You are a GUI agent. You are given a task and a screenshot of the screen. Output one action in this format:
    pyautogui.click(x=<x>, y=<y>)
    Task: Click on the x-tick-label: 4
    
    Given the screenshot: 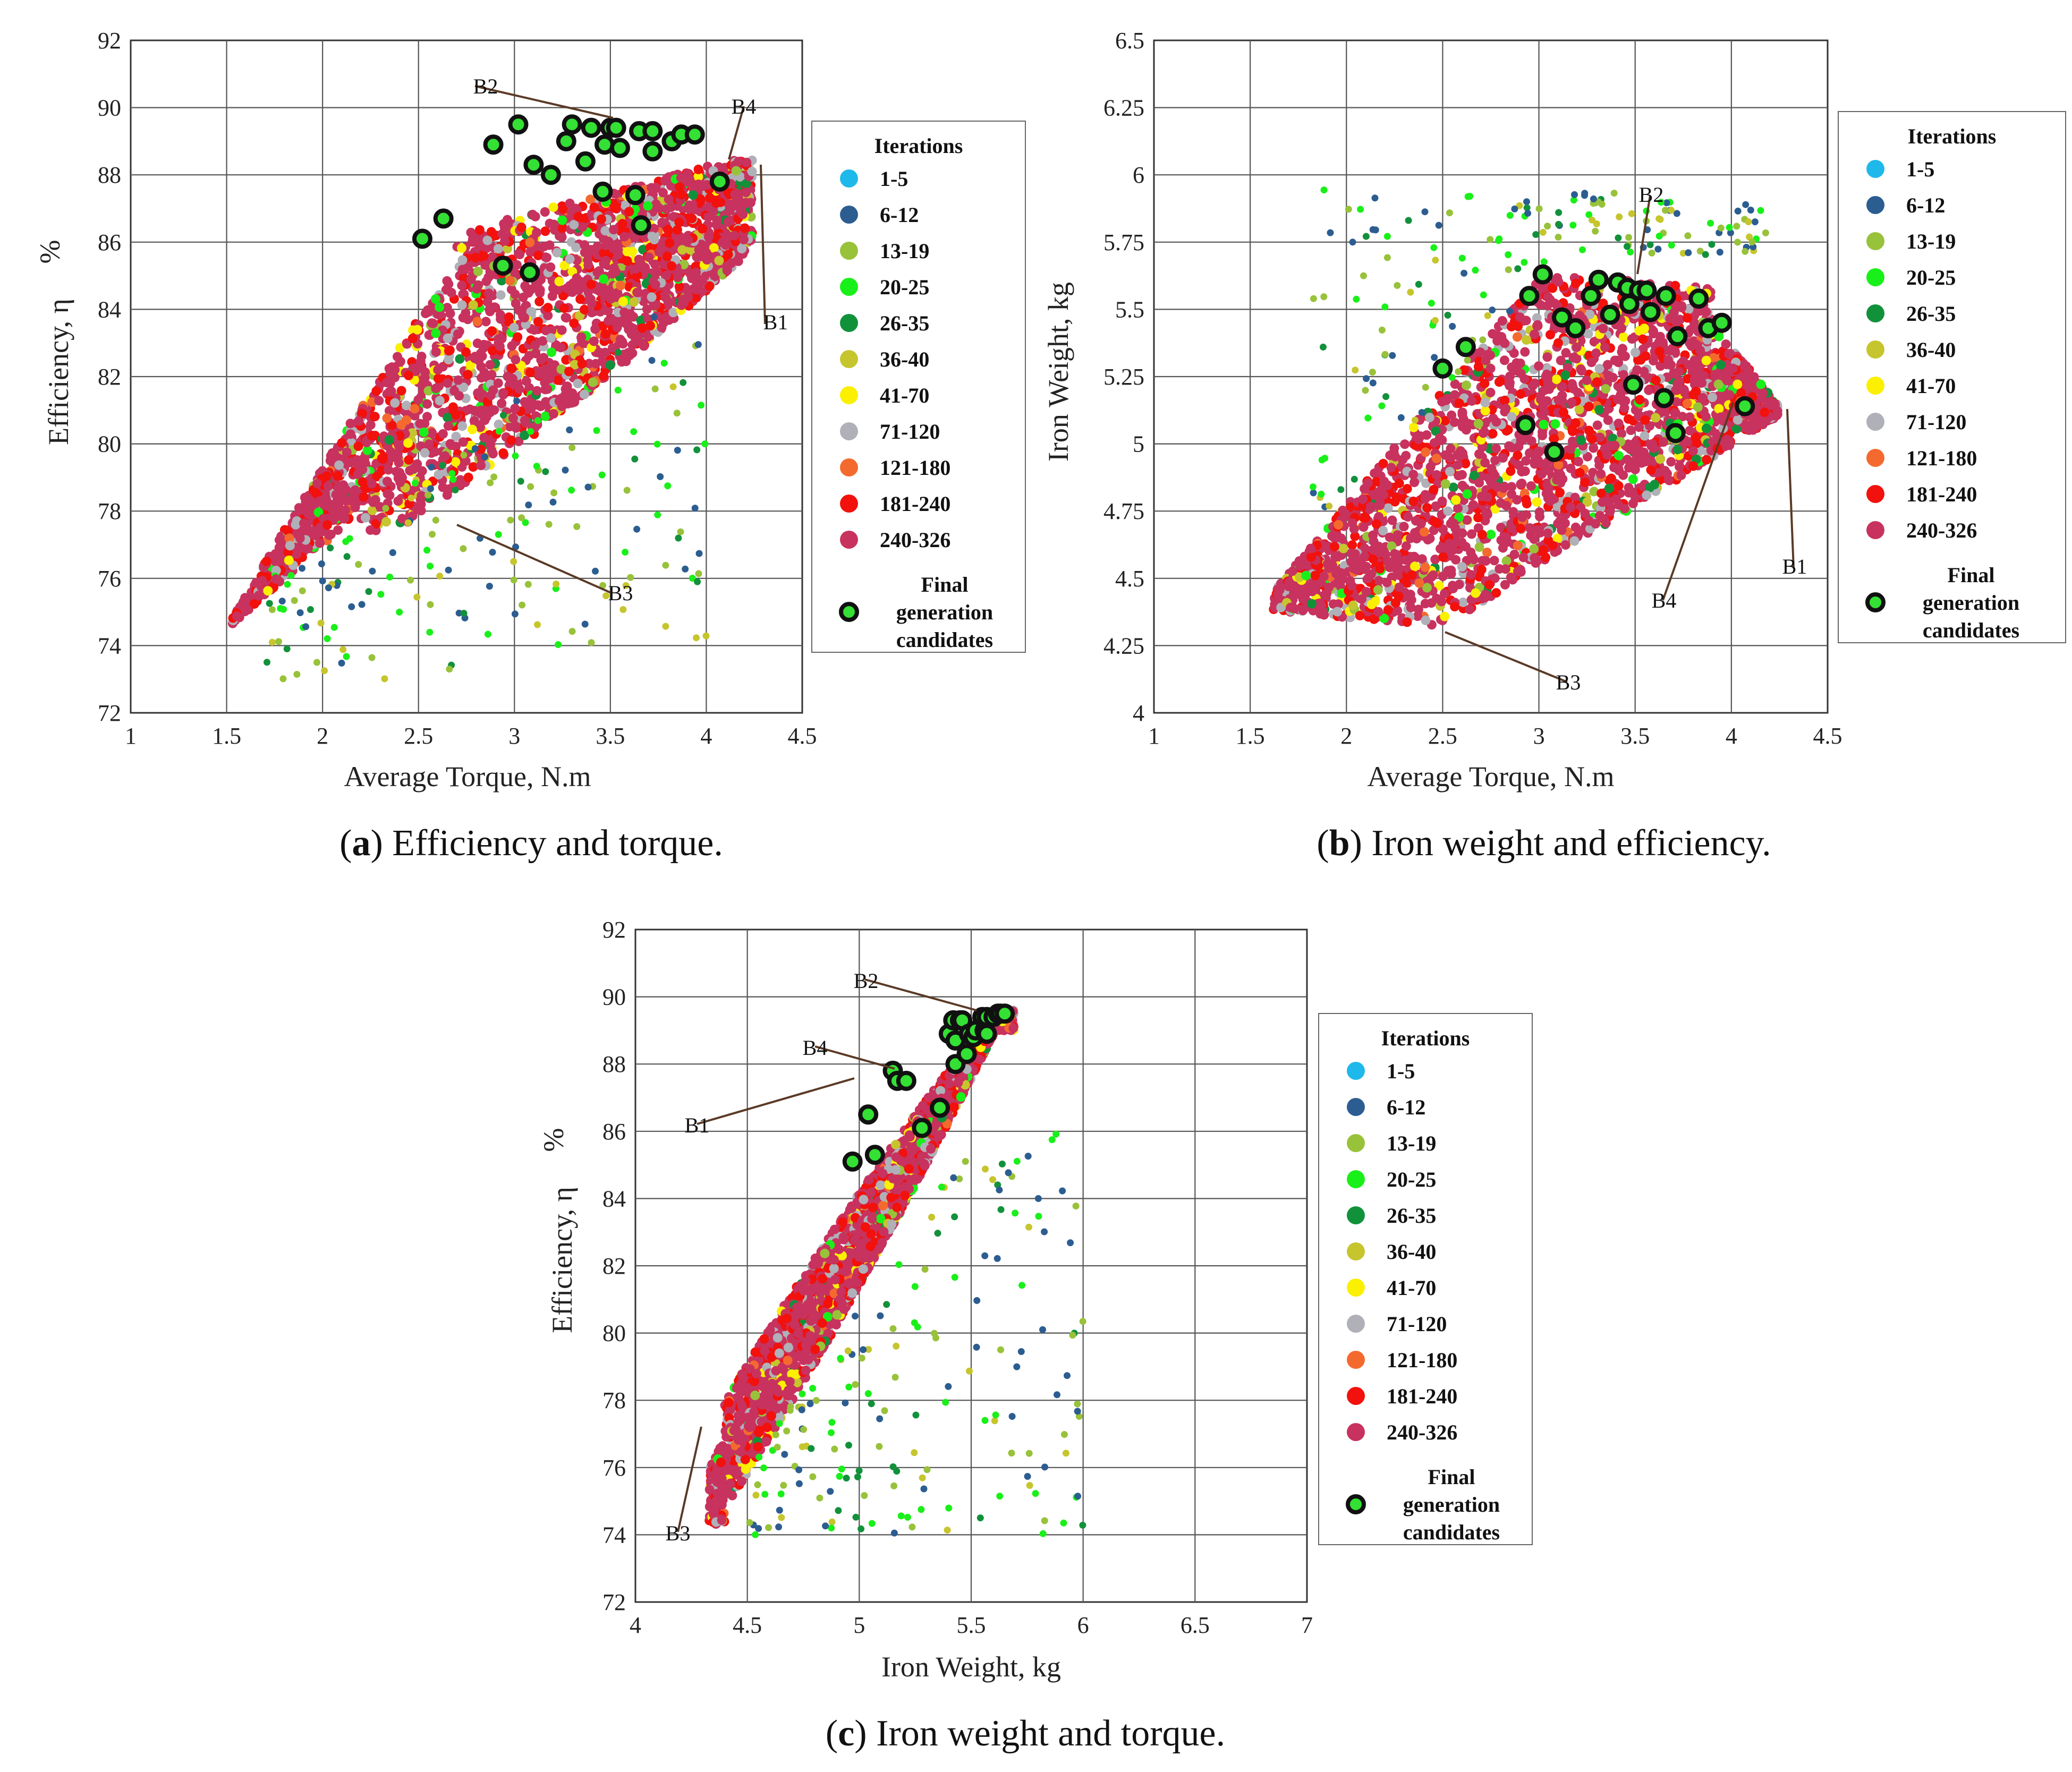 What is the action you would take?
    pyautogui.click(x=1731, y=736)
    